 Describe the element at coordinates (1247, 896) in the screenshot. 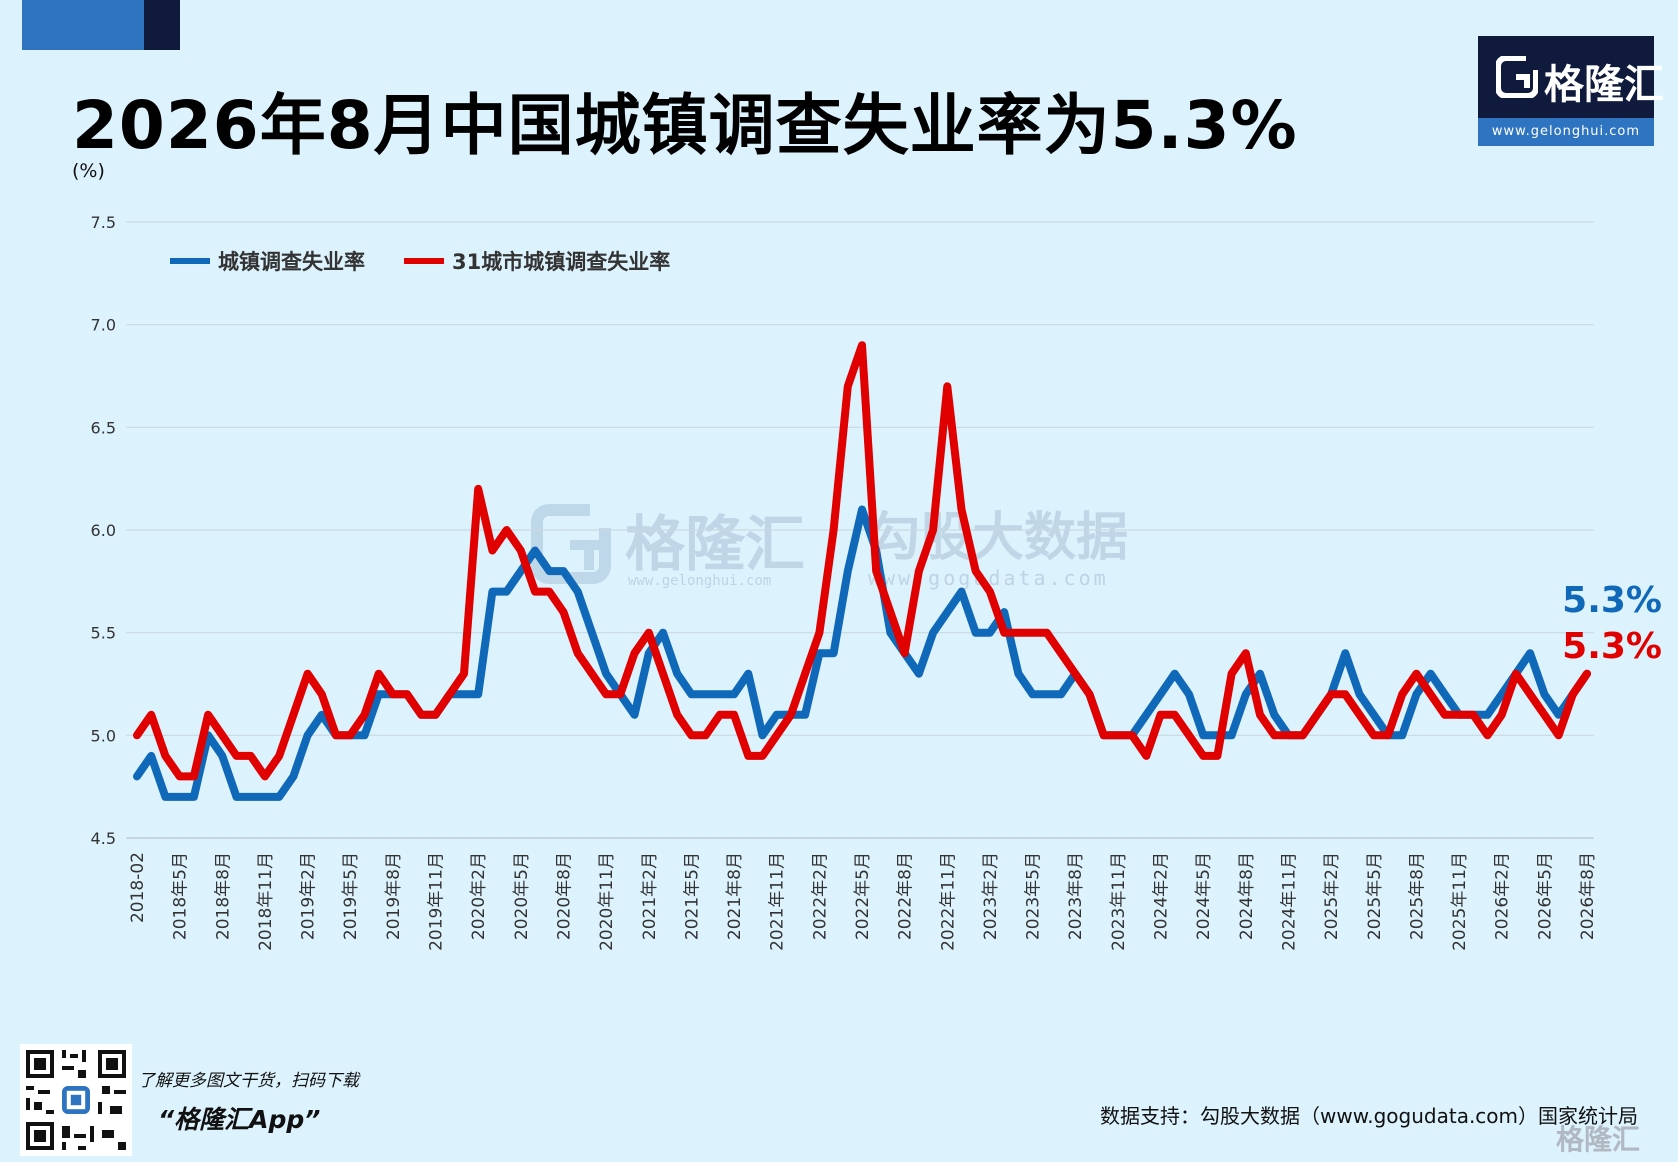

I see `x-tick-label: 2024年8月` at that location.